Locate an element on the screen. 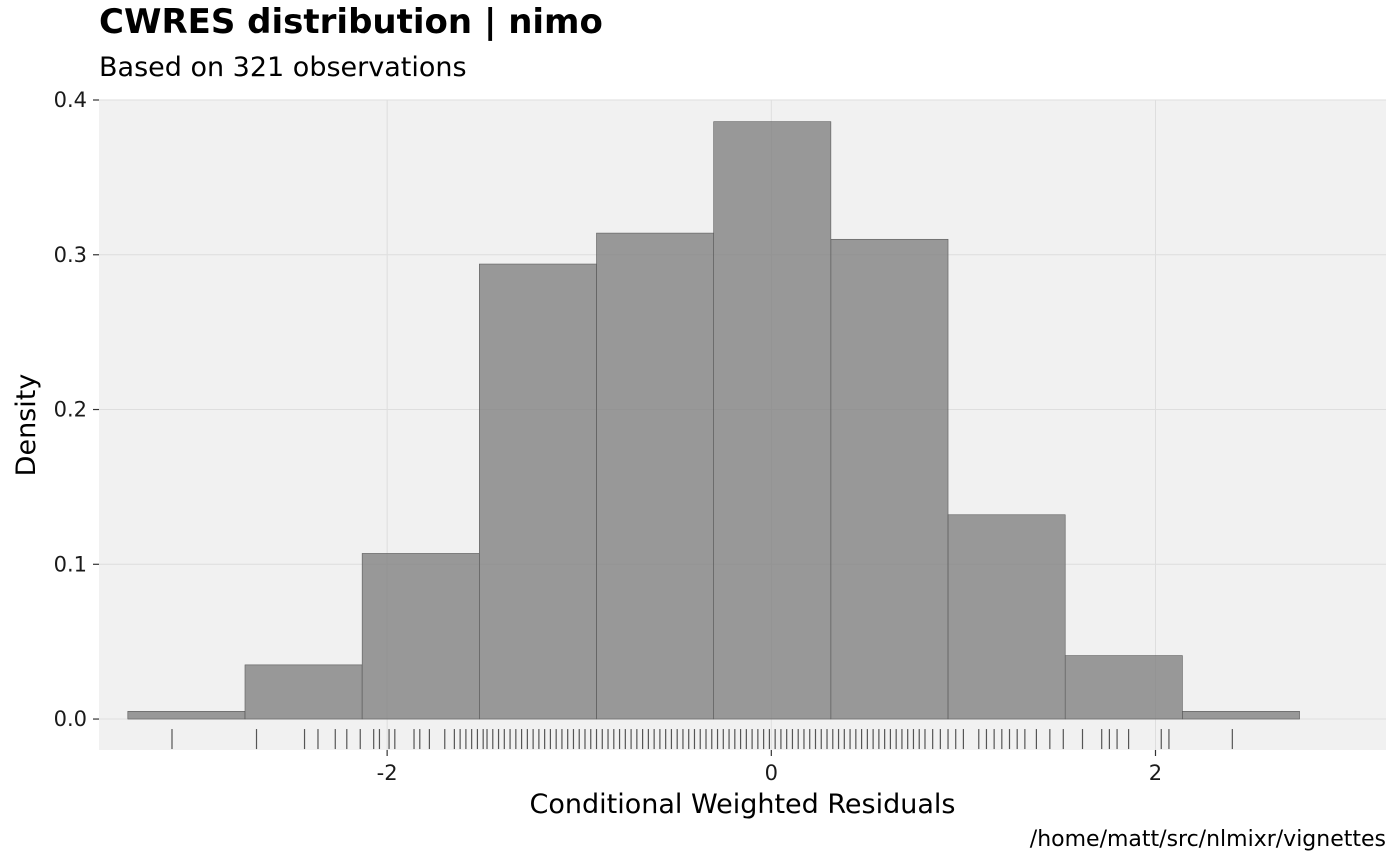 The height and width of the screenshot is (865, 1400). y-tick-label: 0.2 is located at coordinates (70, 410).